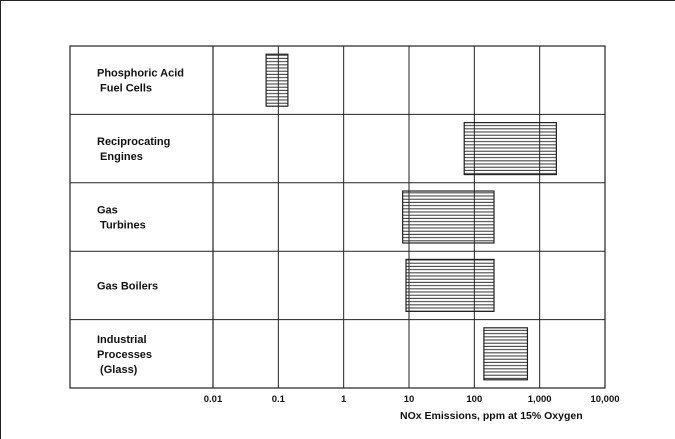 The height and width of the screenshot is (439, 675). What do you see at coordinates (127, 286) in the screenshot?
I see `category-label: Gas Boilers` at bounding box center [127, 286].